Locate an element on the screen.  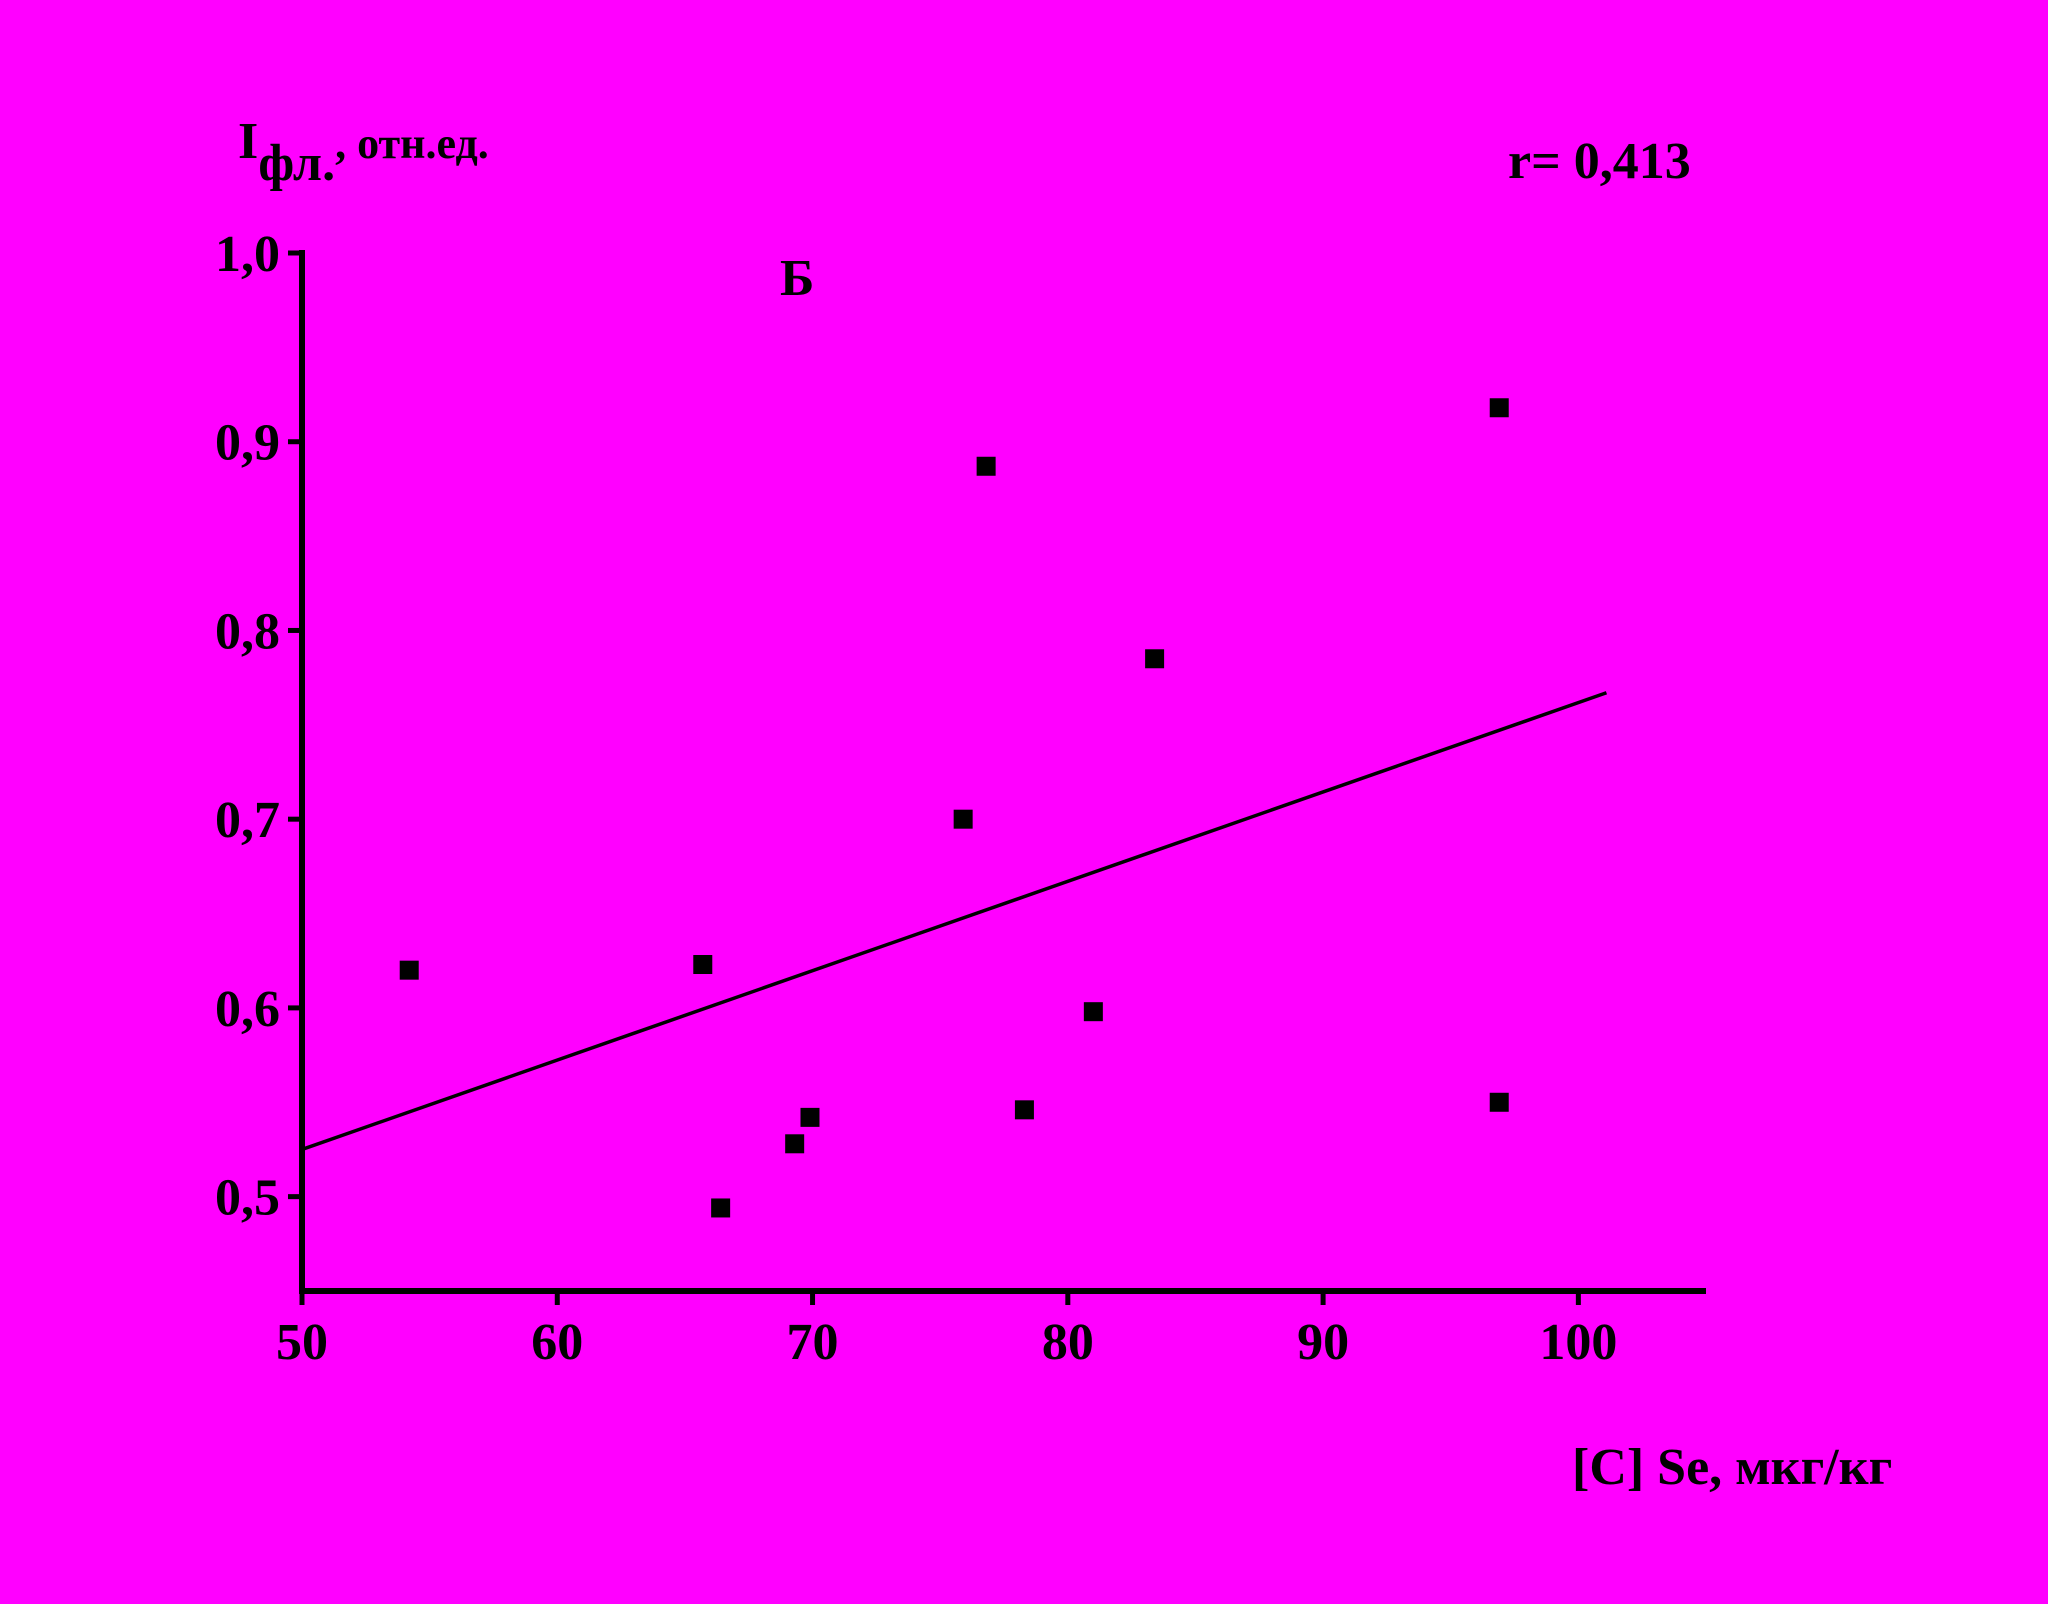
panel-label: Б is located at coordinates (797, 278).